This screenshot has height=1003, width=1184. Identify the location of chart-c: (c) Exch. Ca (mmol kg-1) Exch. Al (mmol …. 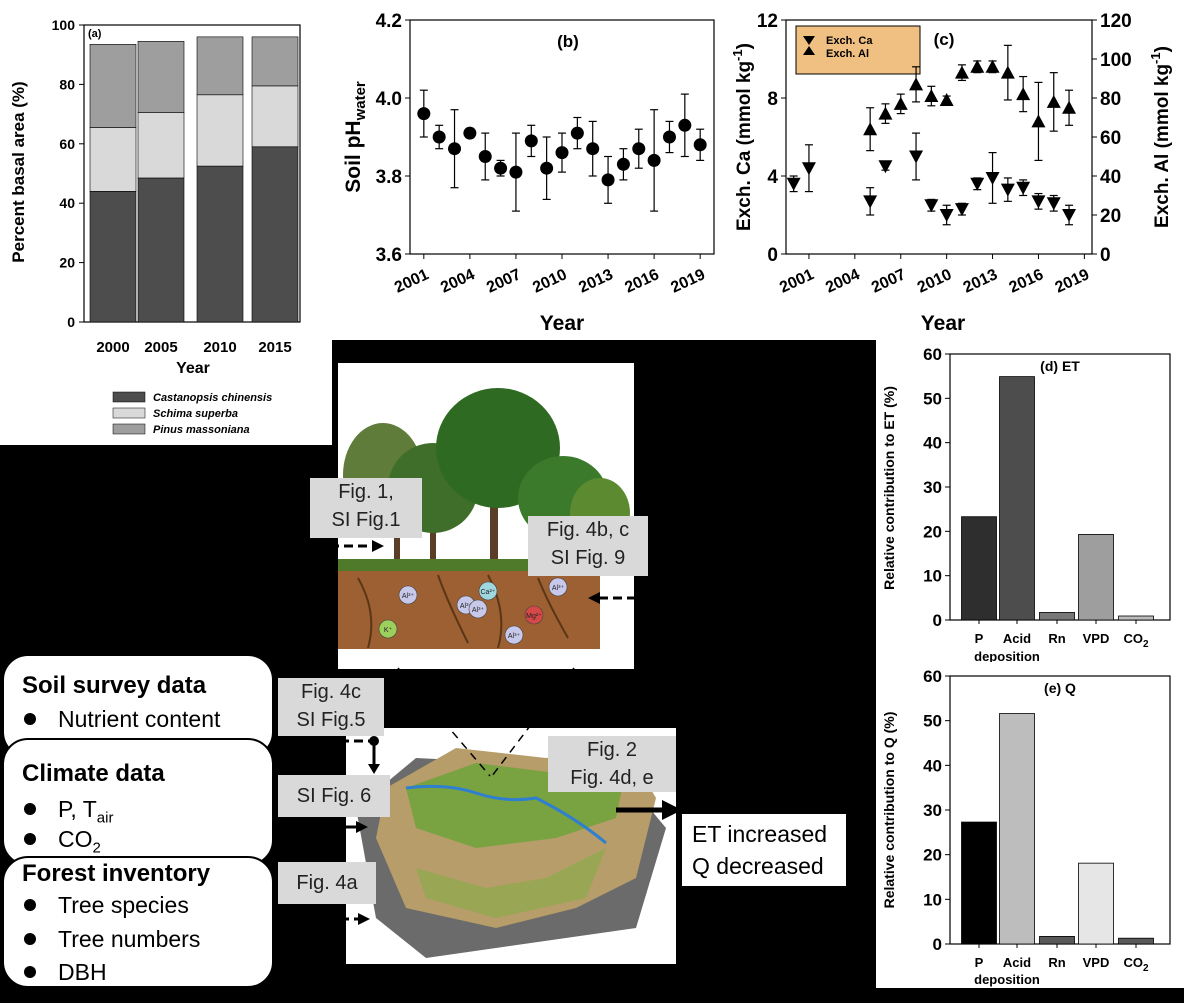
(951, 173).